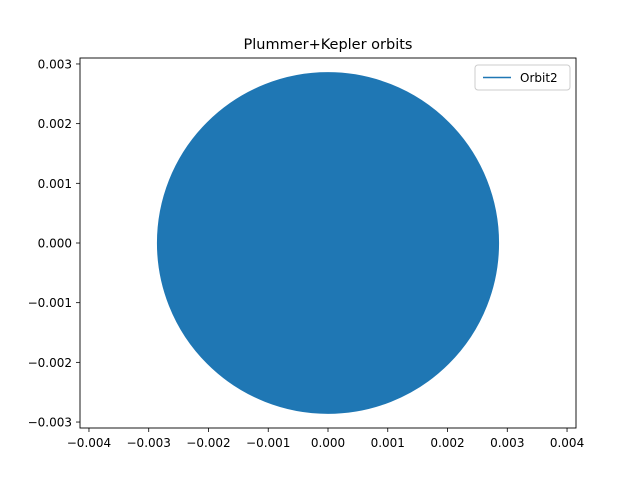  I want to click on y-tick-label: 0.001, so click(55, 184).